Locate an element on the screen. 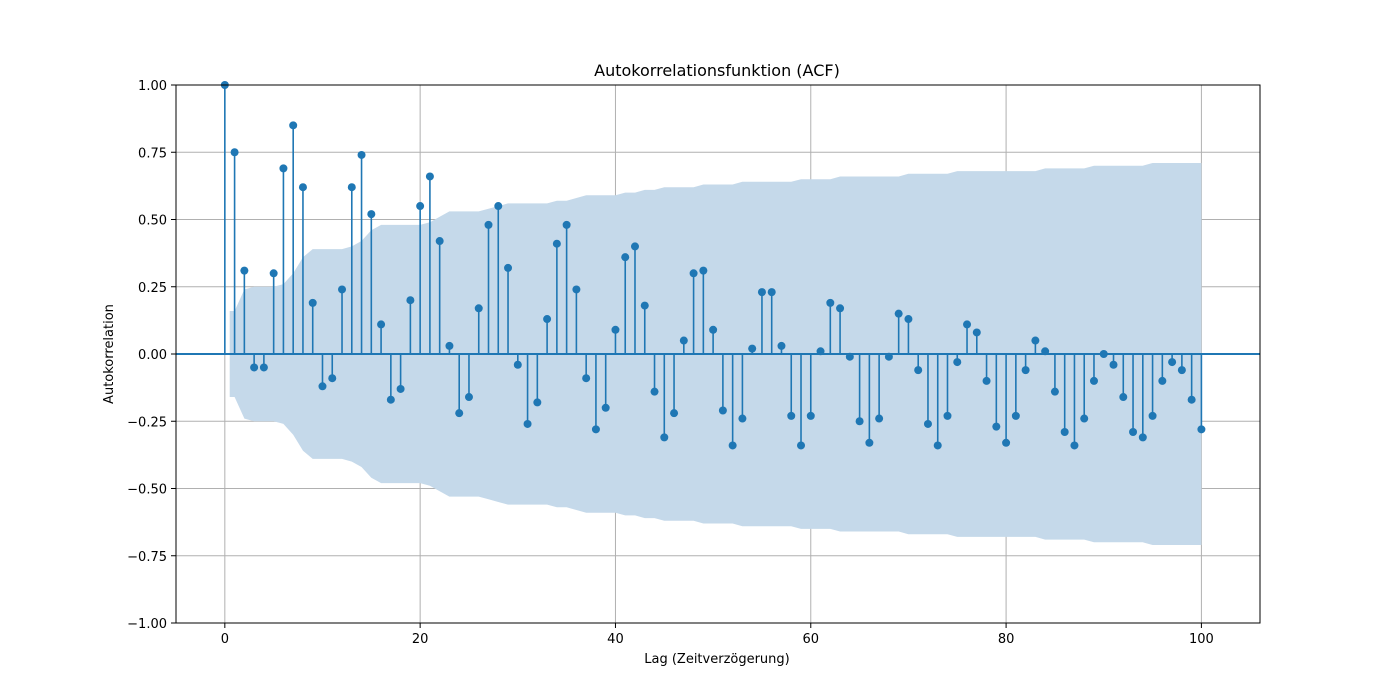 Image resolution: width=1400 pixels, height=700 pixels. y-ticks: −1.00 −0.75 −0.50 −0.25 0.00 0.25 0.50 0.75 1.00 is located at coordinates (151, 355).